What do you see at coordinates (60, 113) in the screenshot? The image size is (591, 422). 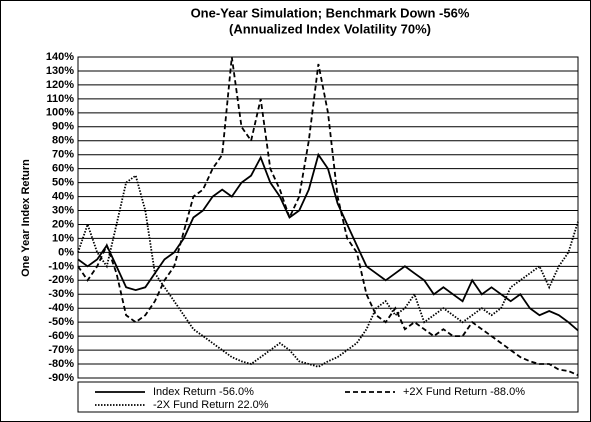 I see `y-tick-label: 100%` at bounding box center [60, 113].